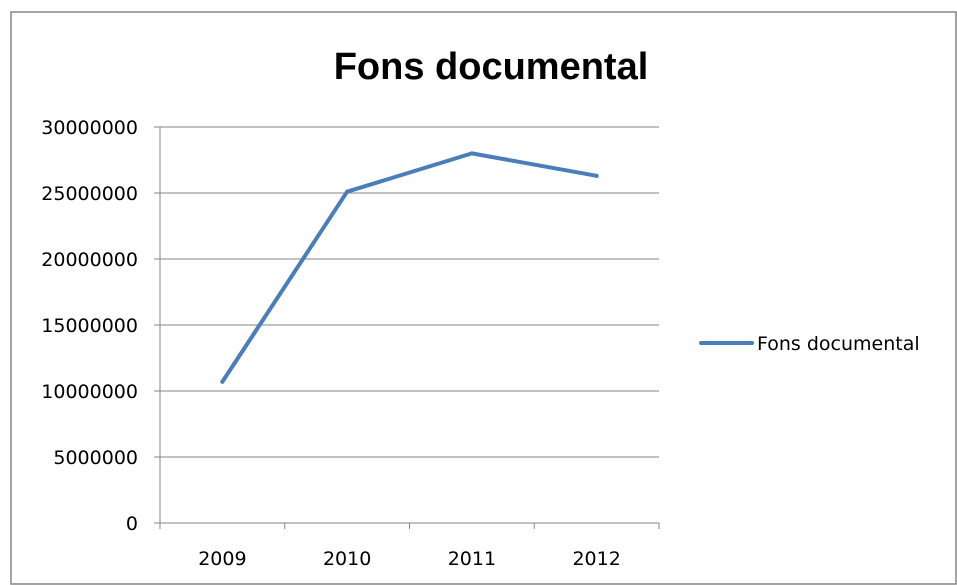 The width and height of the screenshot is (957, 585). Describe the element at coordinates (222, 559) in the screenshot. I see `x-tick-label: 2009` at that location.